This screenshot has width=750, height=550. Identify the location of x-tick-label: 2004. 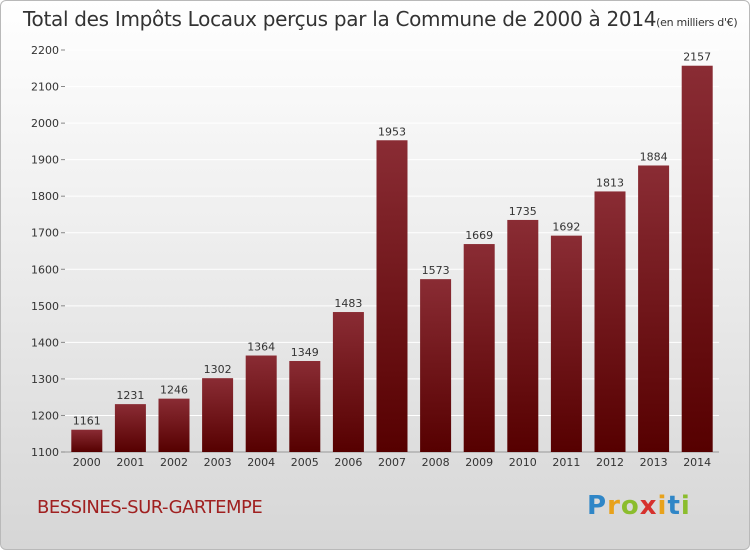
(261, 462).